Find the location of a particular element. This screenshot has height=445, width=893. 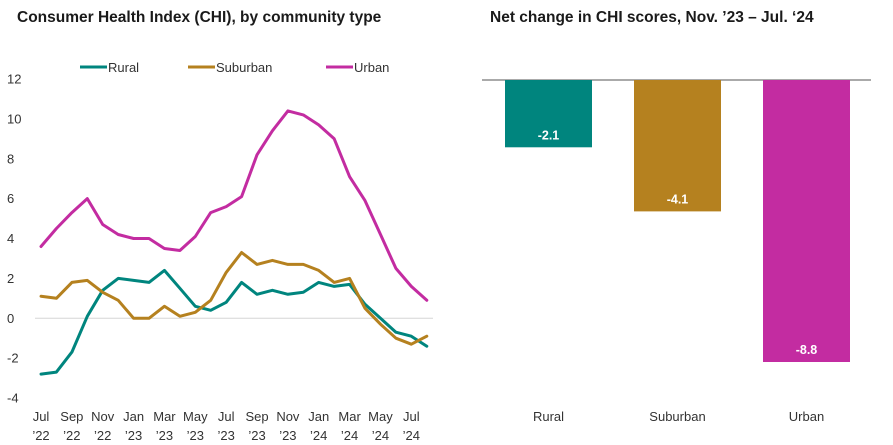

y-tick-label: -2 is located at coordinates (13, 358).